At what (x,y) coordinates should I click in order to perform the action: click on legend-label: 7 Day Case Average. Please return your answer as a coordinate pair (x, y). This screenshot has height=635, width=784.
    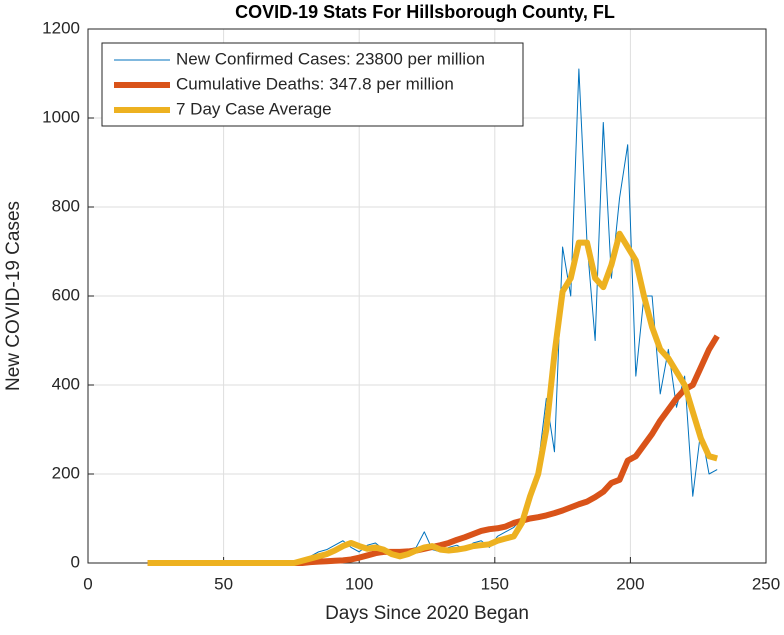
    Looking at the image, I should click on (254, 108).